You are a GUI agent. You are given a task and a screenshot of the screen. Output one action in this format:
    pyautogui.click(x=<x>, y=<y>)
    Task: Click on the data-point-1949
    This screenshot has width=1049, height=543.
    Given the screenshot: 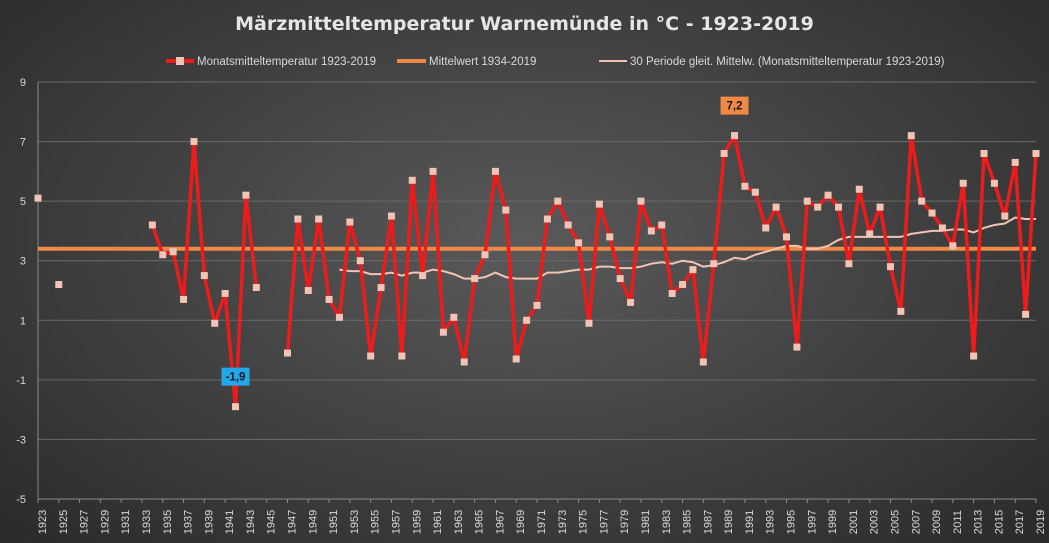 What is the action you would take?
    pyautogui.click(x=308, y=290)
    